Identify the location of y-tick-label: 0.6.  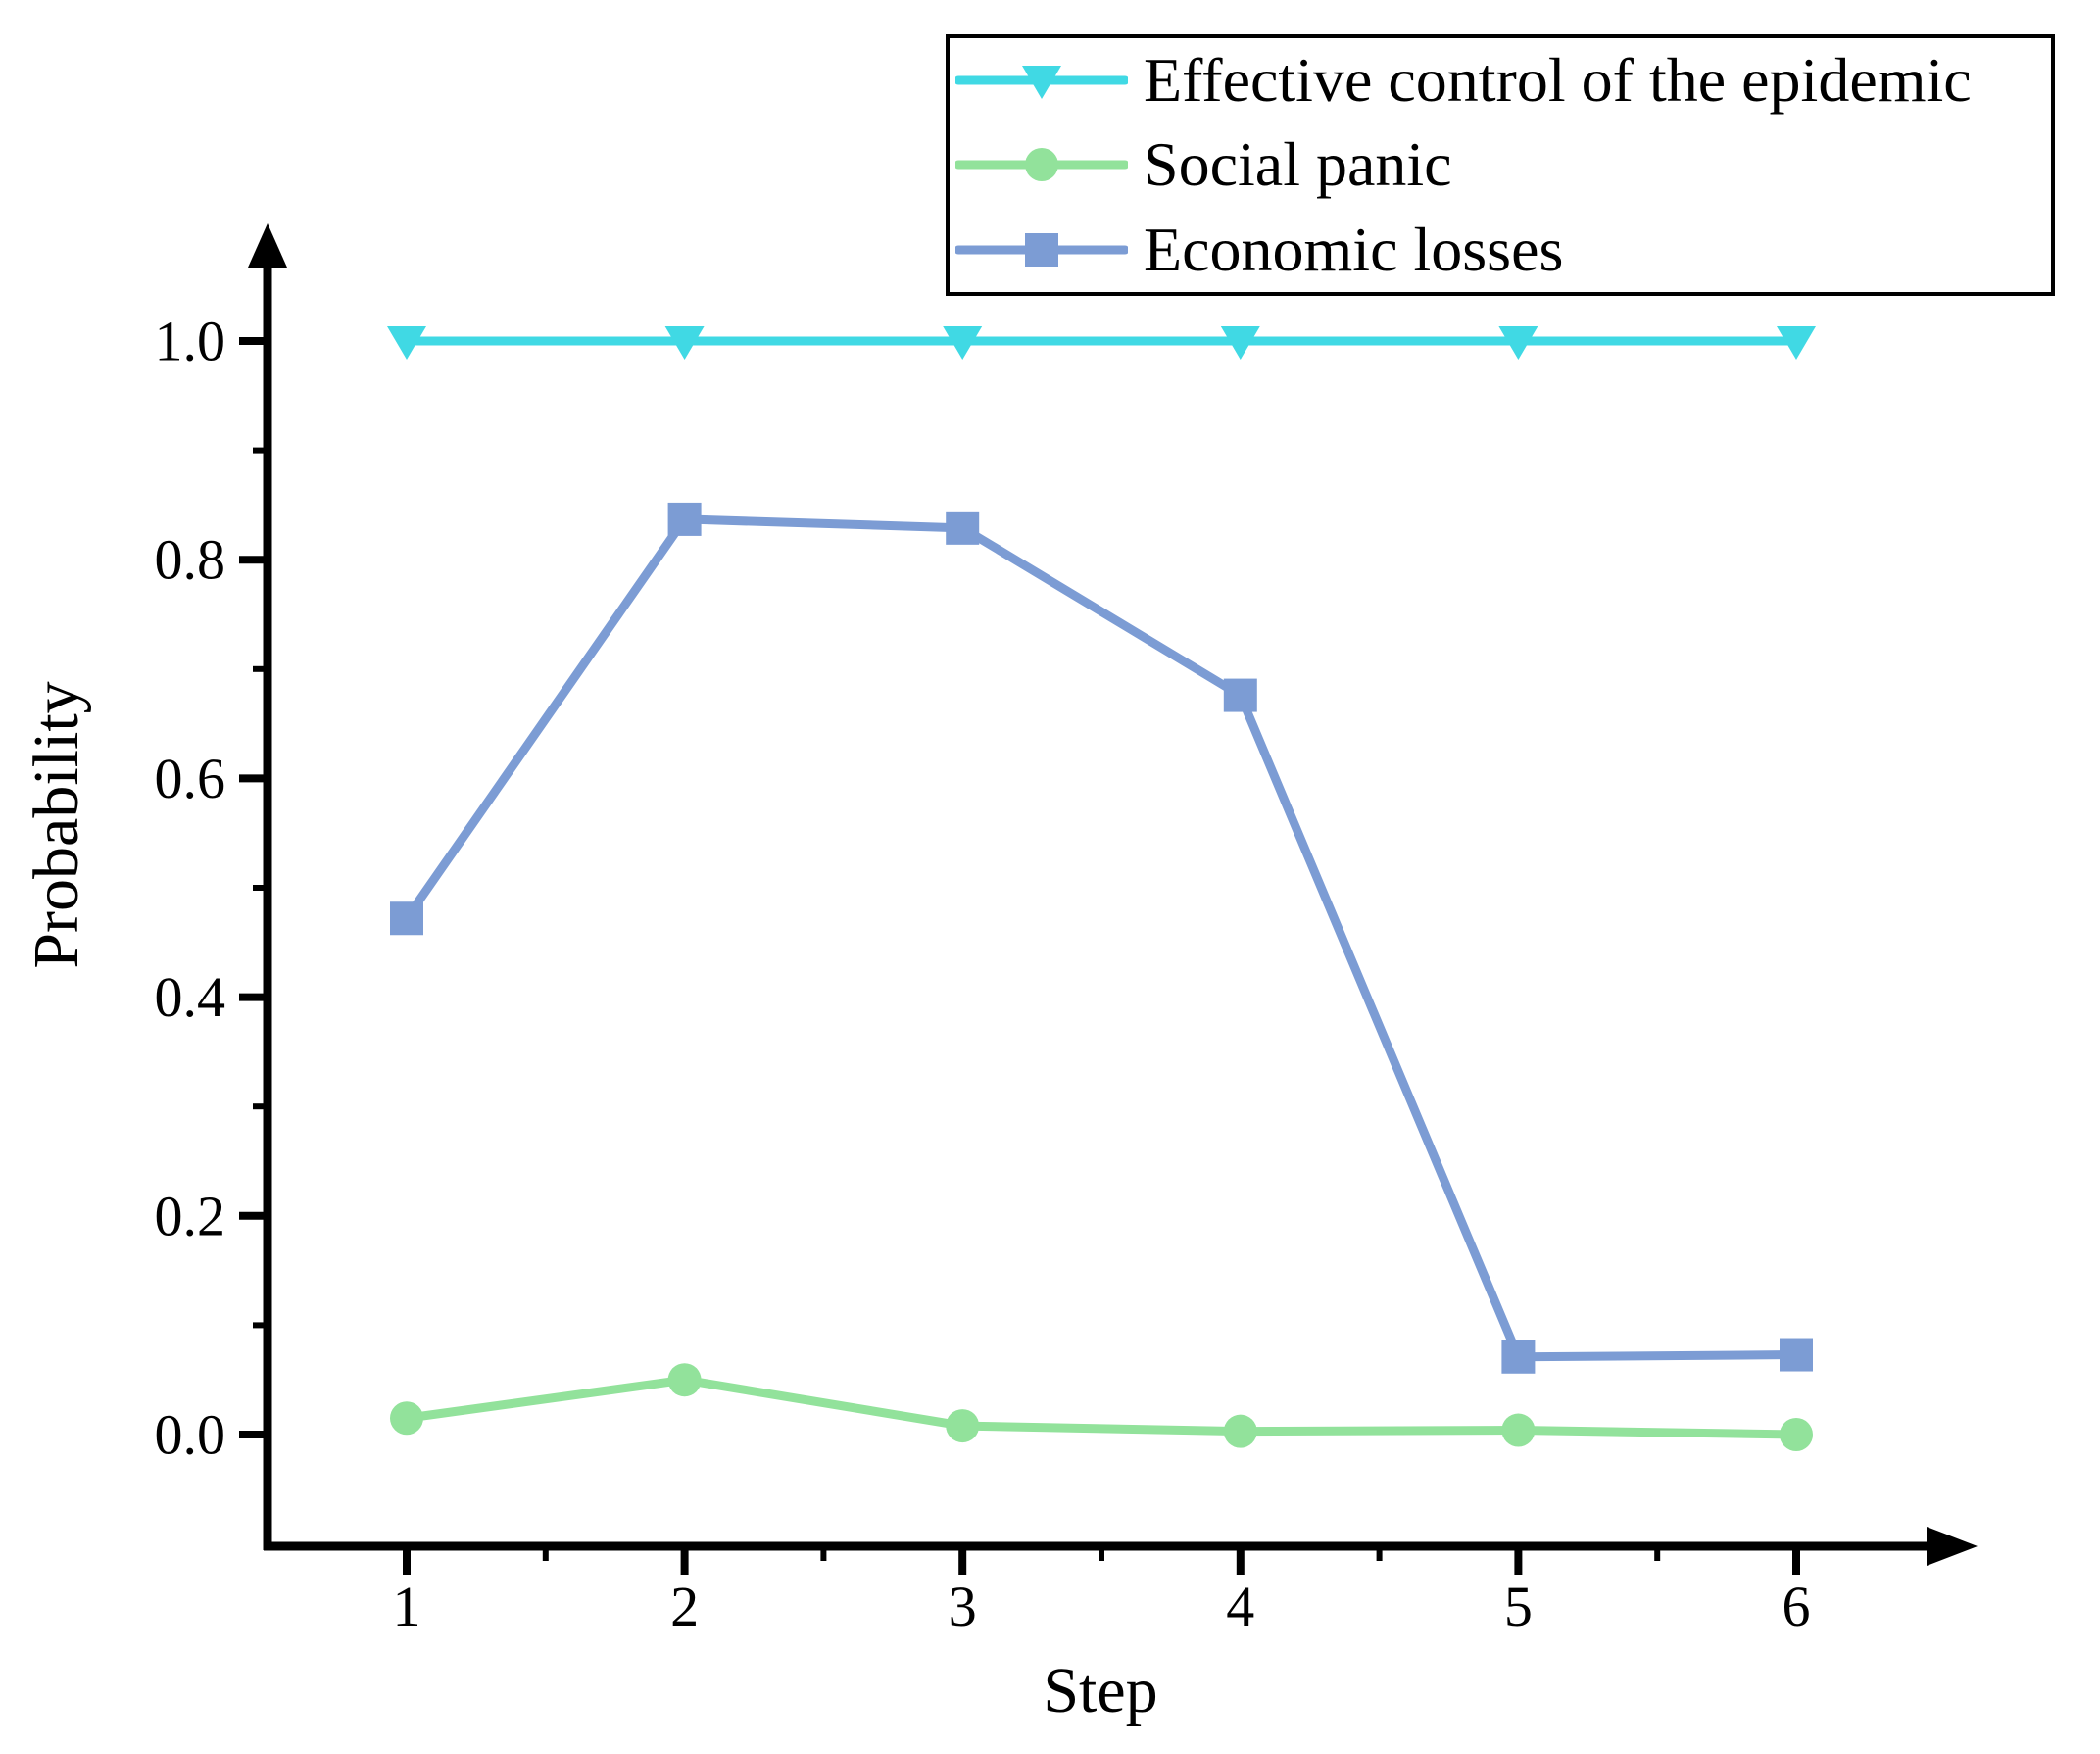
(190, 779).